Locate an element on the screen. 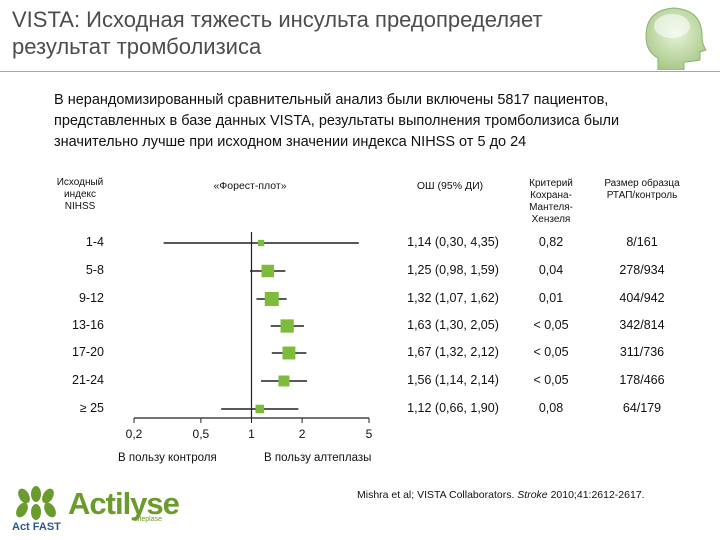 This screenshot has width=720, height=540. x-tick-label: 1 is located at coordinates (251, 434).